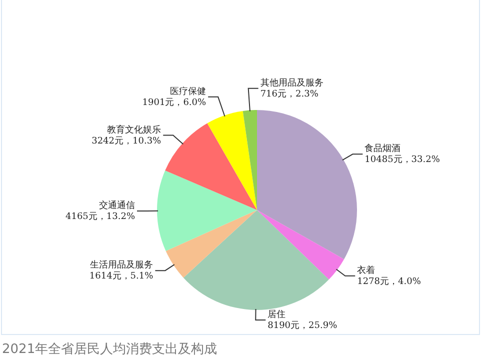 The width and height of the screenshot is (484, 362). Describe the element at coordinates (117, 205) in the screenshot. I see `slice-label: 交通通信` at that location.